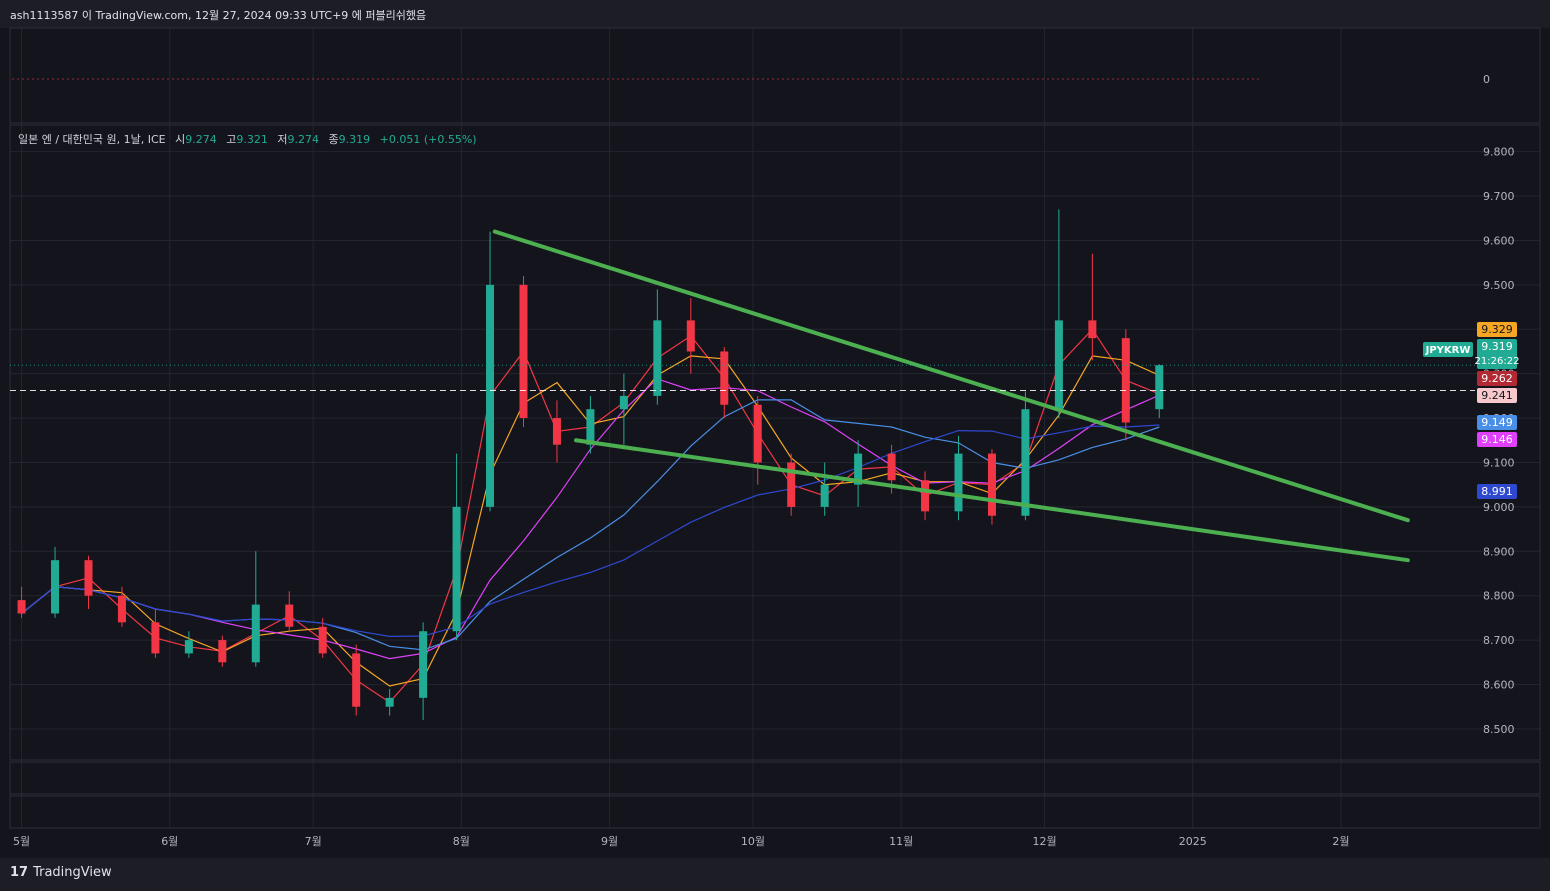 The height and width of the screenshot is (891, 1550). Describe the element at coordinates (313, 841) in the screenshot. I see `time-tick-label: 7월` at that location.